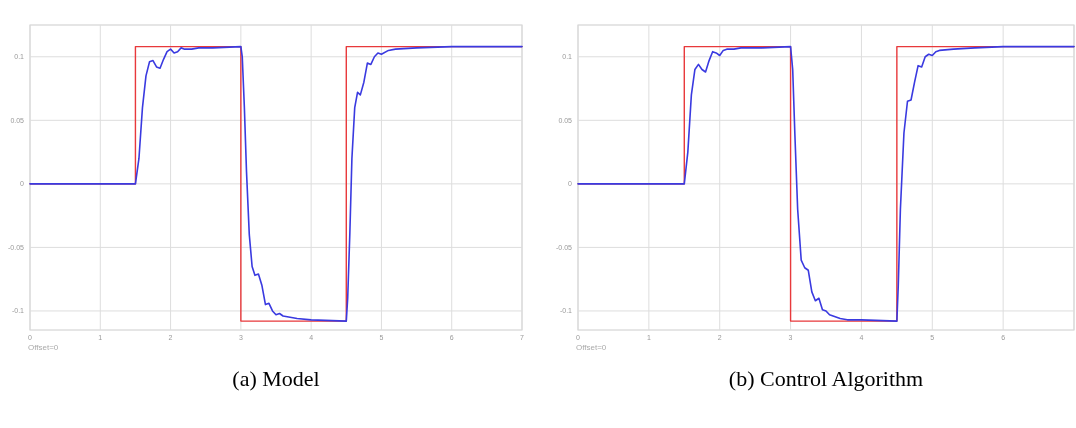 This screenshot has height=428, width=1076. What do you see at coordinates (276, 378) in the screenshot?
I see `text: (a) Model` at bounding box center [276, 378].